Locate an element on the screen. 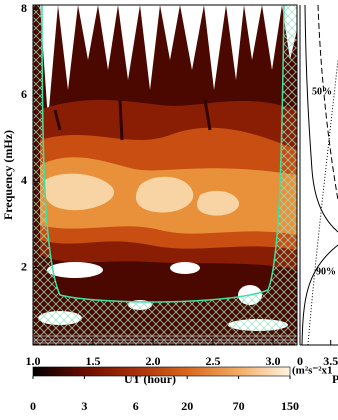 The image size is (338, 420). x-tick-label: 3.0 is located at coordinates (273, 361).